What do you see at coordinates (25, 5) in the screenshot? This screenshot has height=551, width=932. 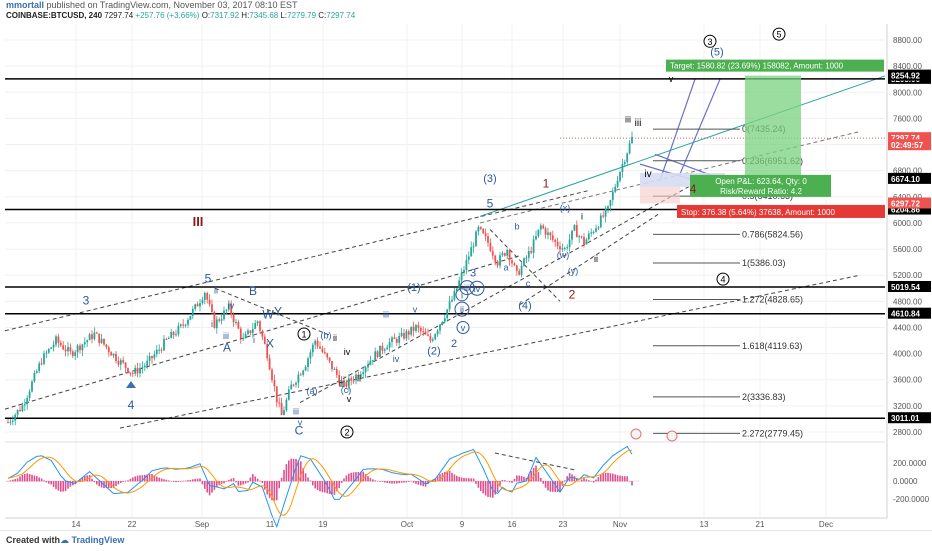 I see `author-name: mmortall` at bounding box center [25, 5].